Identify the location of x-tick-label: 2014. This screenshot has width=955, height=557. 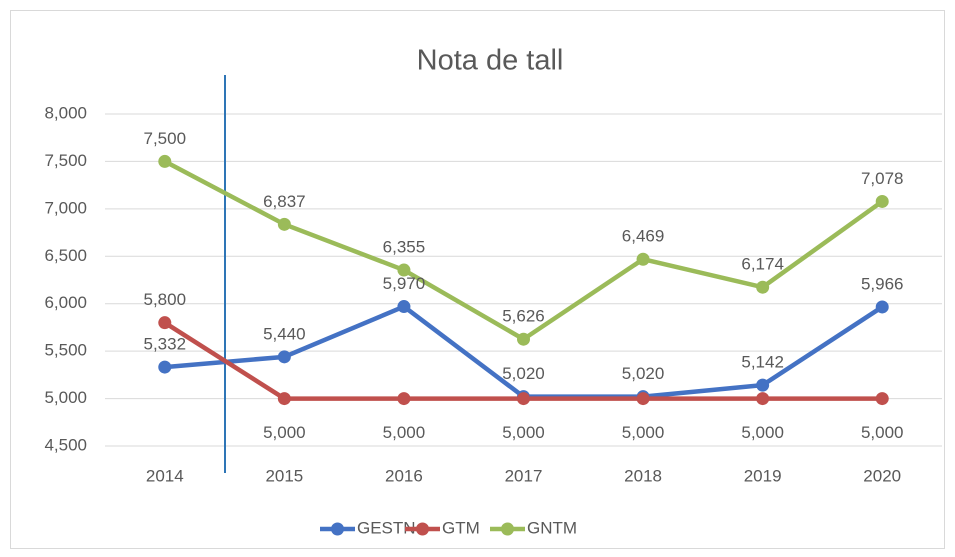
(165, 475).